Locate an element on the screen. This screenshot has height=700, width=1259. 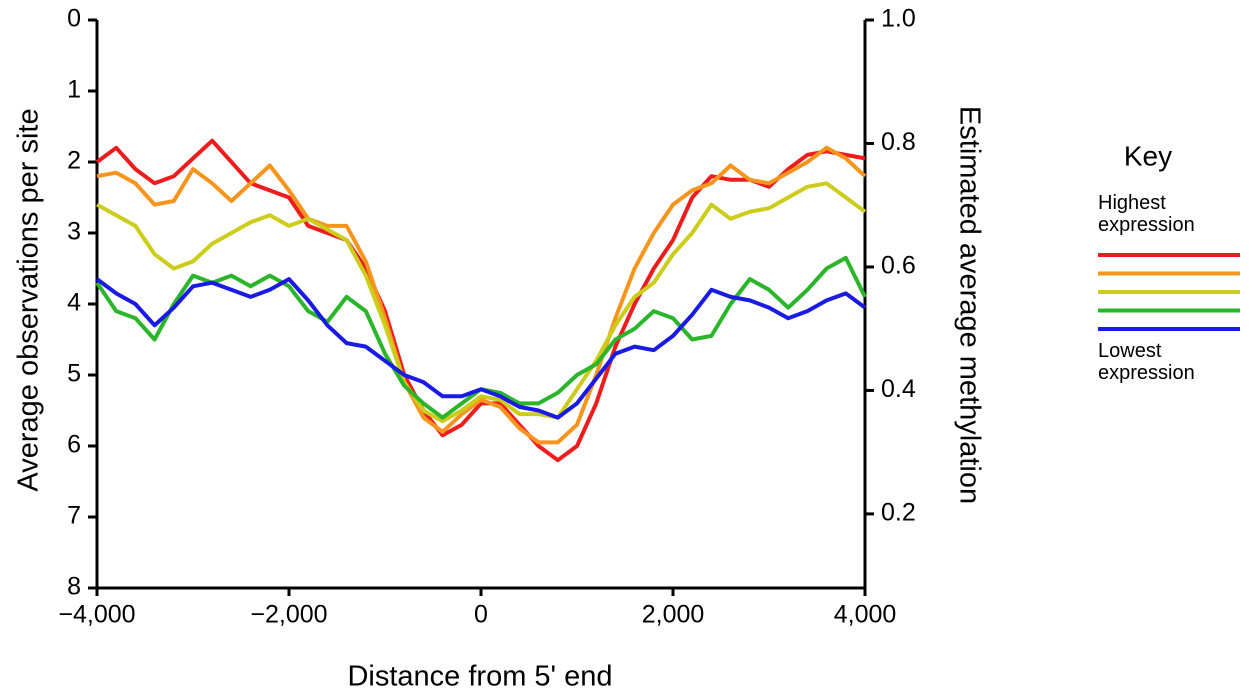
x-tick-label: 4,000 is located at coordinates (865, 615).